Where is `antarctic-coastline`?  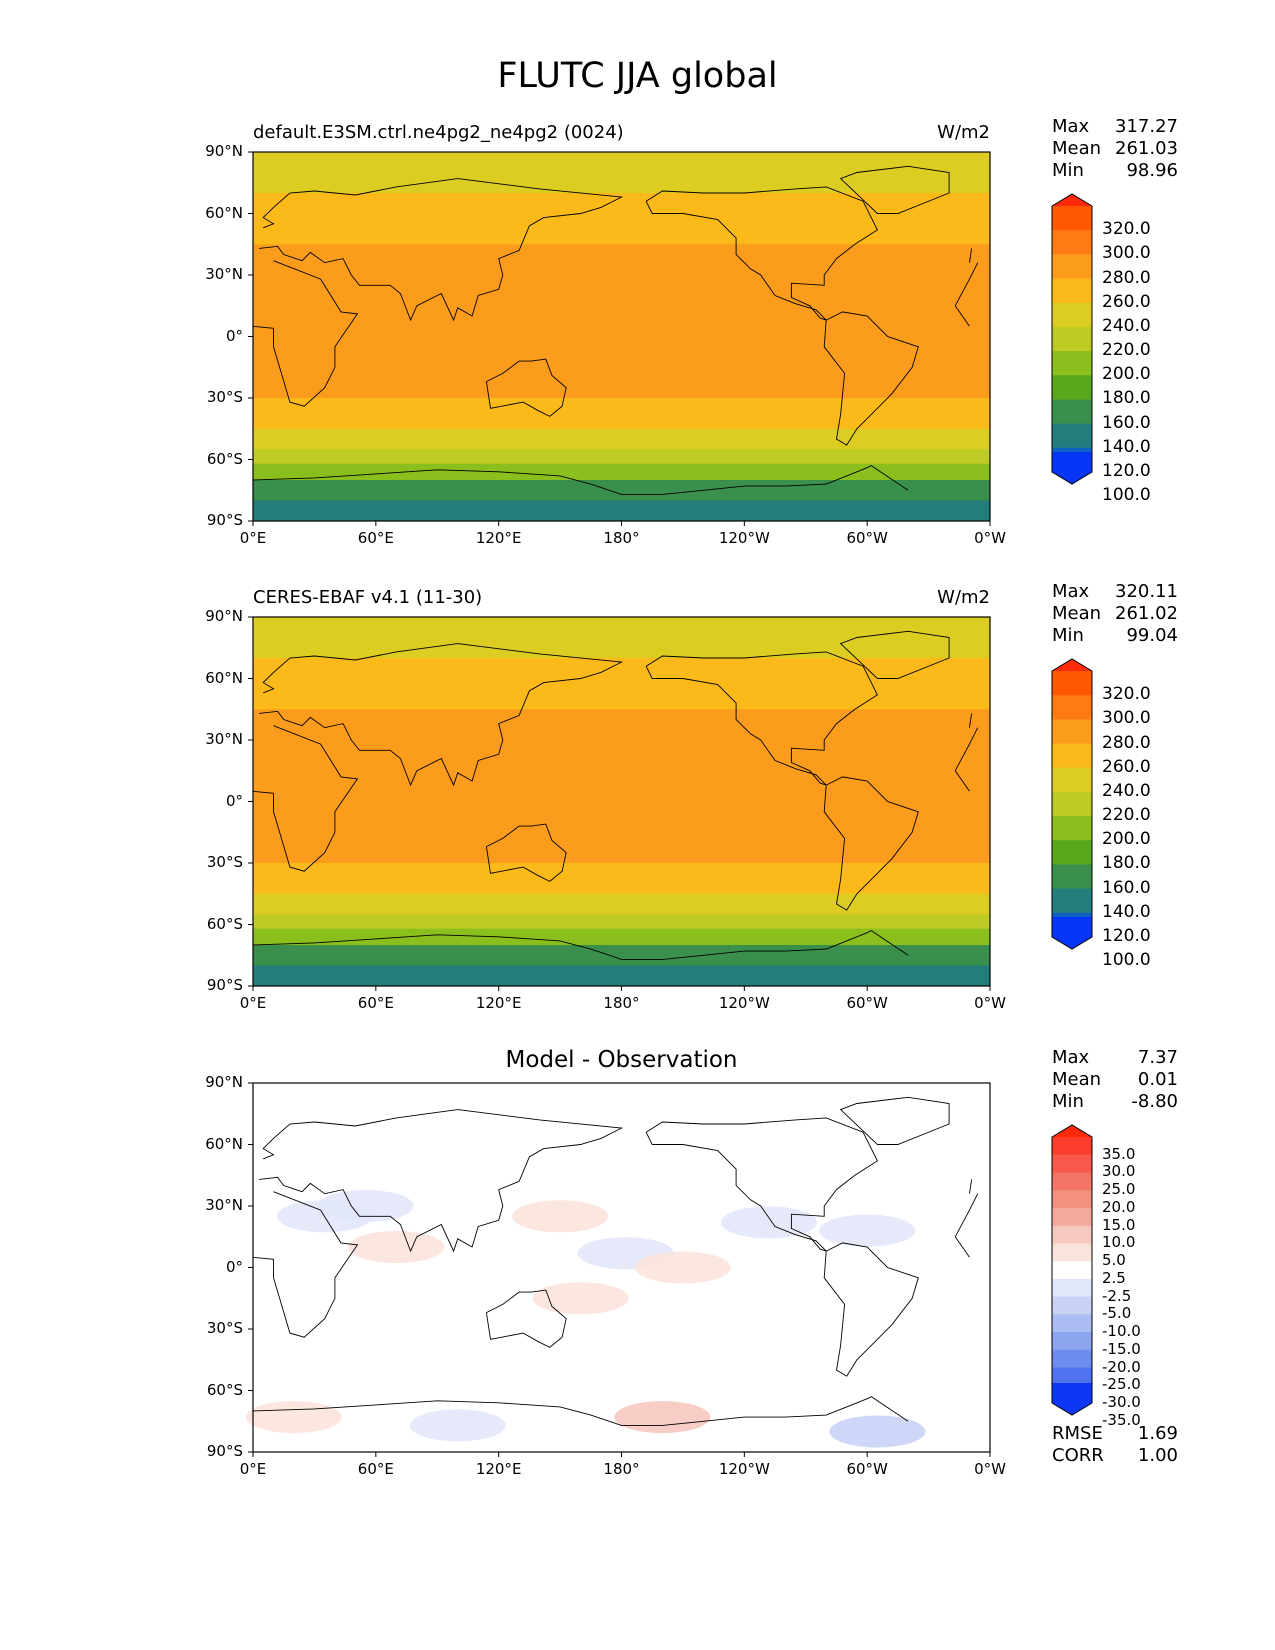 antarctic-coastline is located at coordinates (580, 1411).